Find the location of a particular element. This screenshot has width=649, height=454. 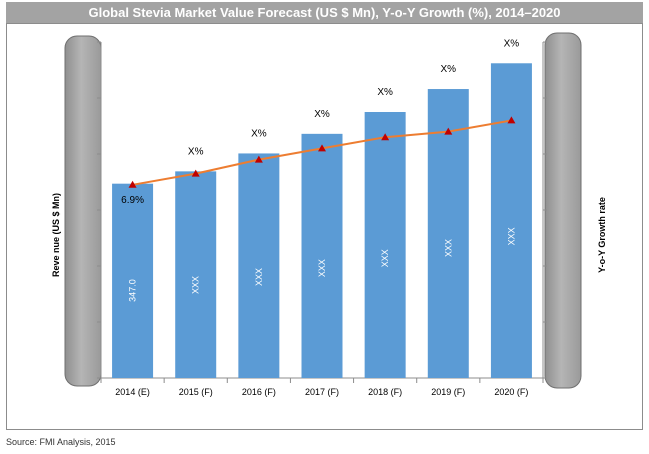

x-tick-label: 2014 (E) is located at coordinates (132, 392).